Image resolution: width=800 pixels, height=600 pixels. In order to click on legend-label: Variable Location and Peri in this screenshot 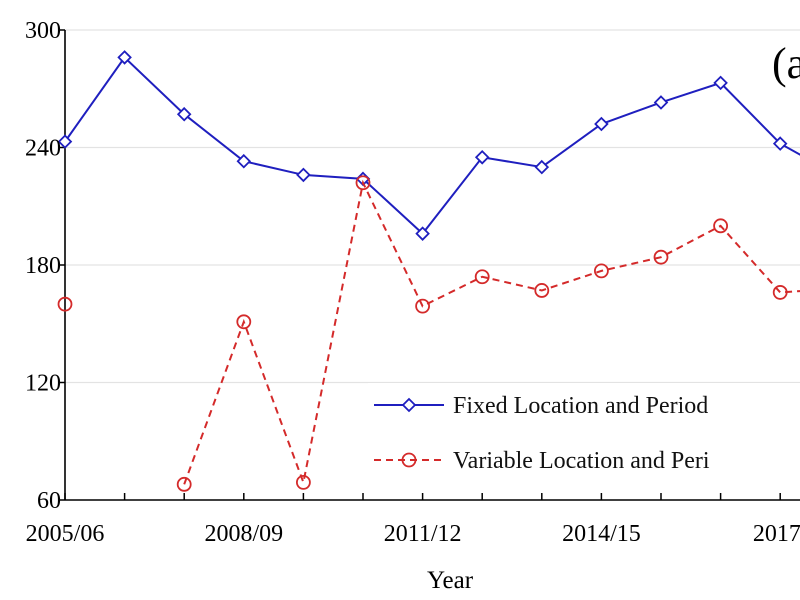, I will do `click(581, 461)`.